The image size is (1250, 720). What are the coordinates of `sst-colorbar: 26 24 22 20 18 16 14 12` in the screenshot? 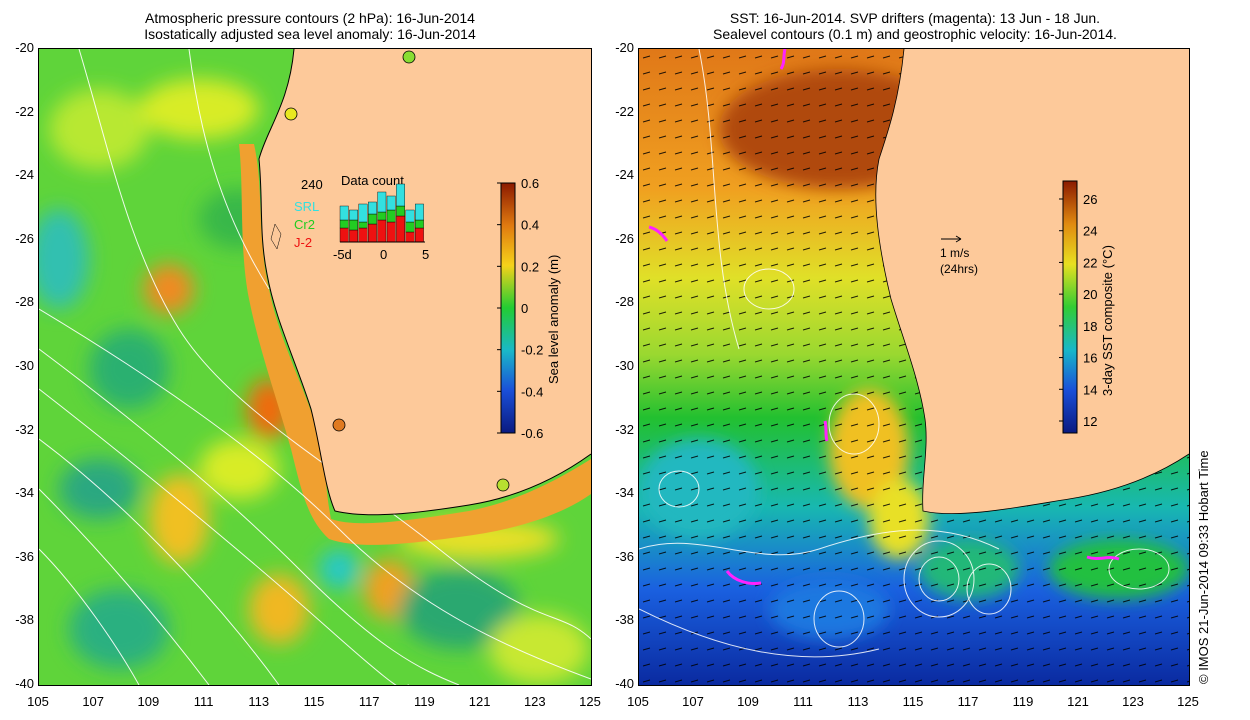 It's located at (1078, 307).